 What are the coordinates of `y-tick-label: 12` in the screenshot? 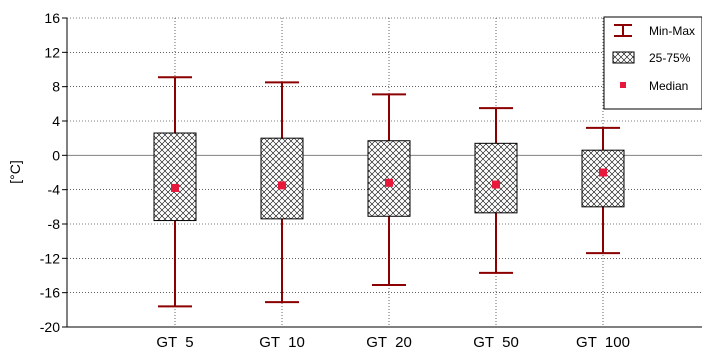 It's located at (52, 52).